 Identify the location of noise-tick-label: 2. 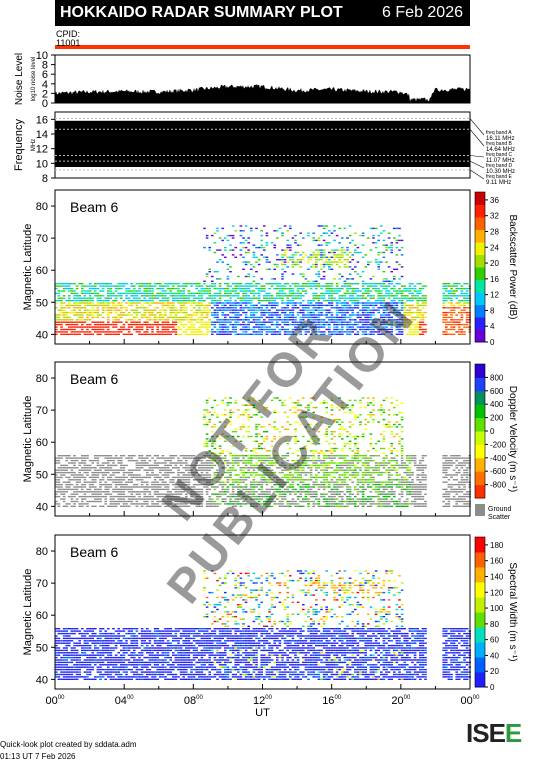
(45, 94).